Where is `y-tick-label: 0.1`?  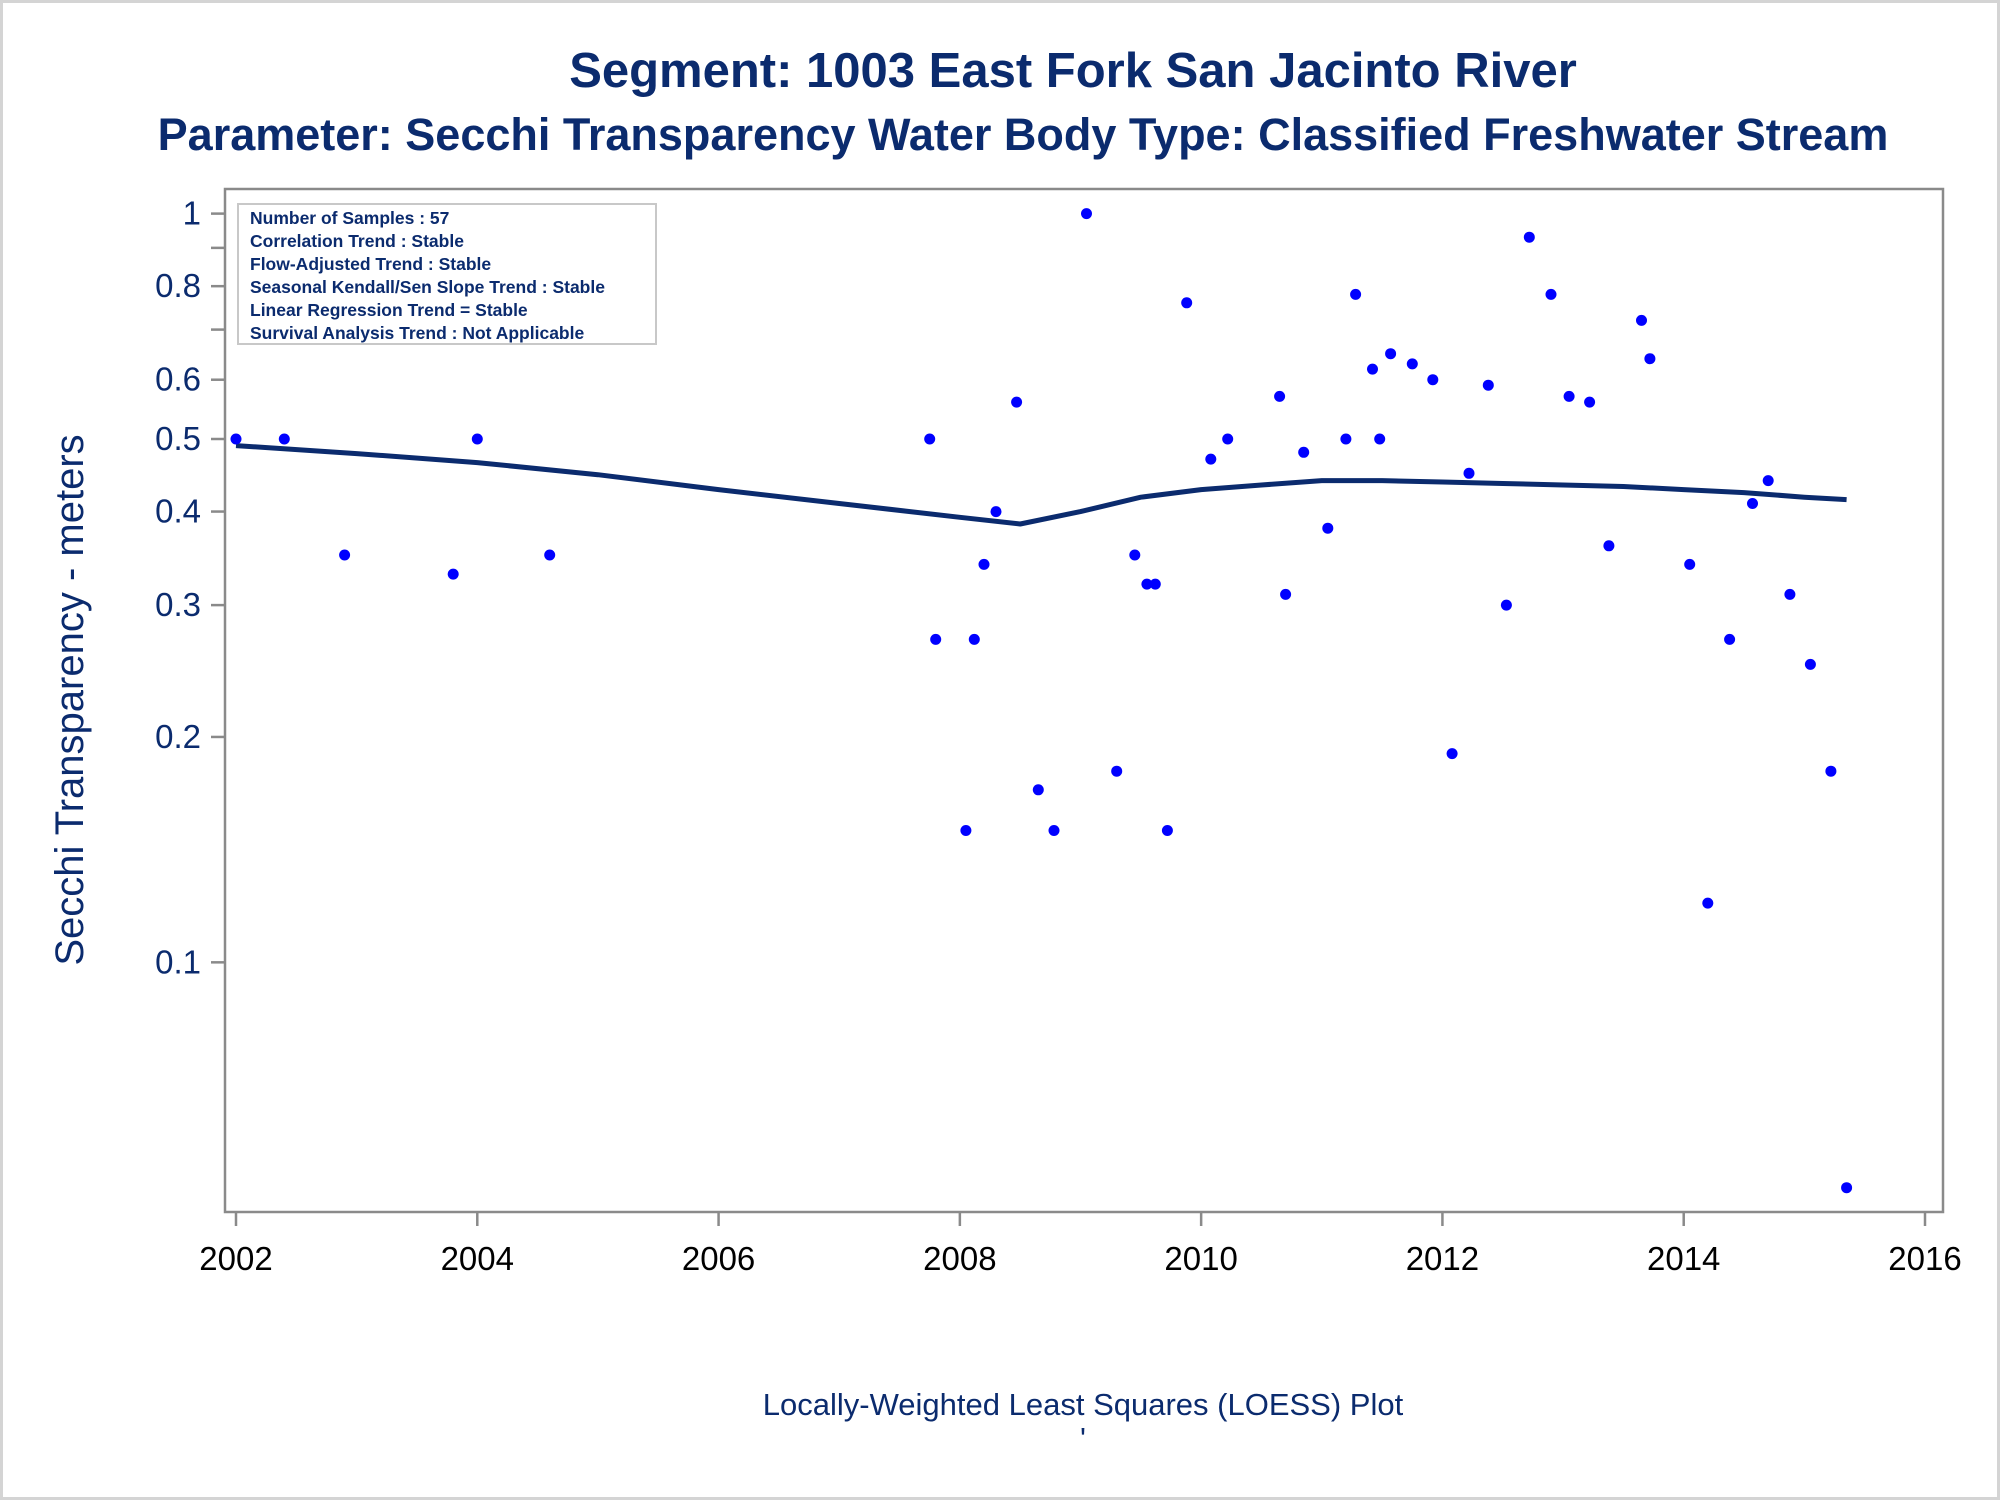 y-tick-label: 0.1 is located at coordinates (178, 961).